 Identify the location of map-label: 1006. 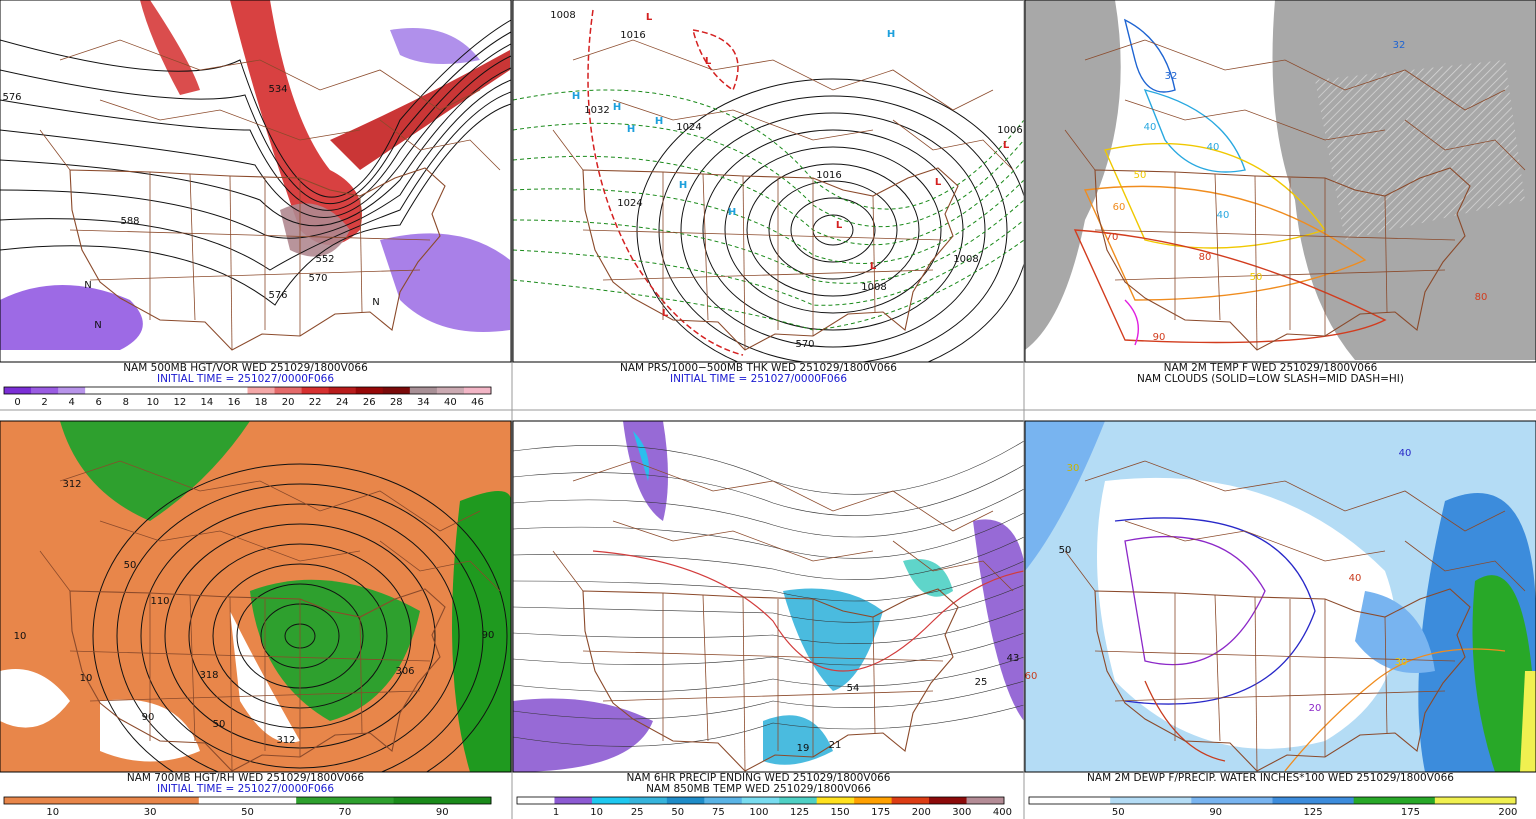
(1009, 130).